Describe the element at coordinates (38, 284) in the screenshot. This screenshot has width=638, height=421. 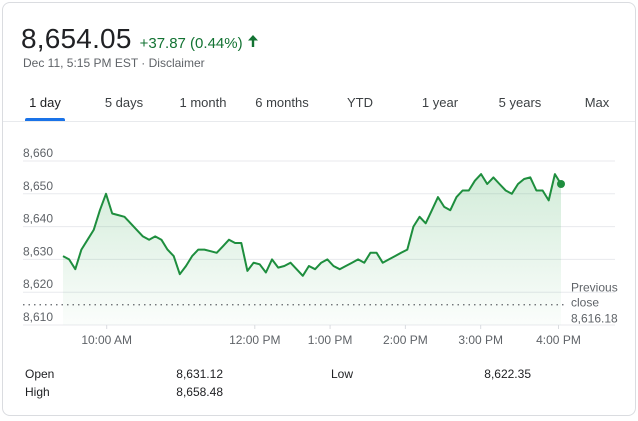
I see `y-tick-label: 8,620` at that location.